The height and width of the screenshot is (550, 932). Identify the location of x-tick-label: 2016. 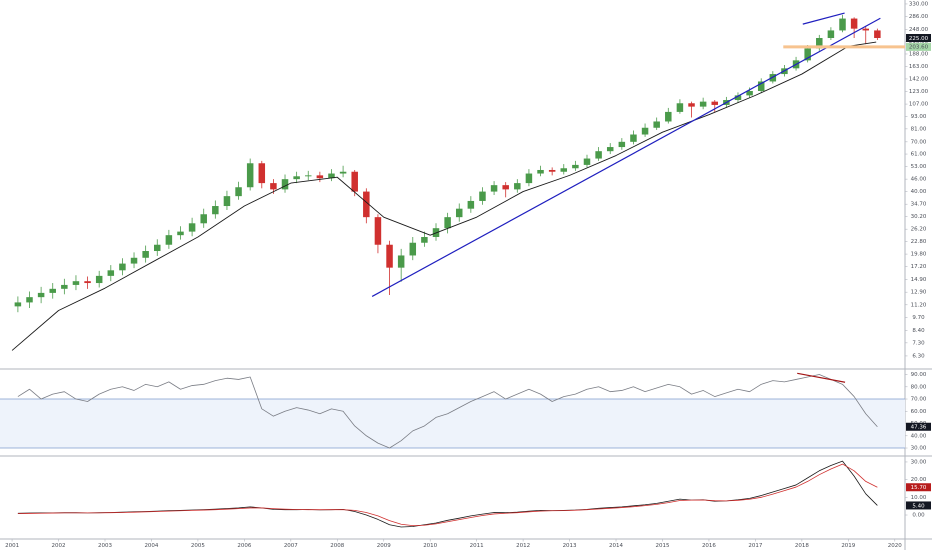
(709, 546).